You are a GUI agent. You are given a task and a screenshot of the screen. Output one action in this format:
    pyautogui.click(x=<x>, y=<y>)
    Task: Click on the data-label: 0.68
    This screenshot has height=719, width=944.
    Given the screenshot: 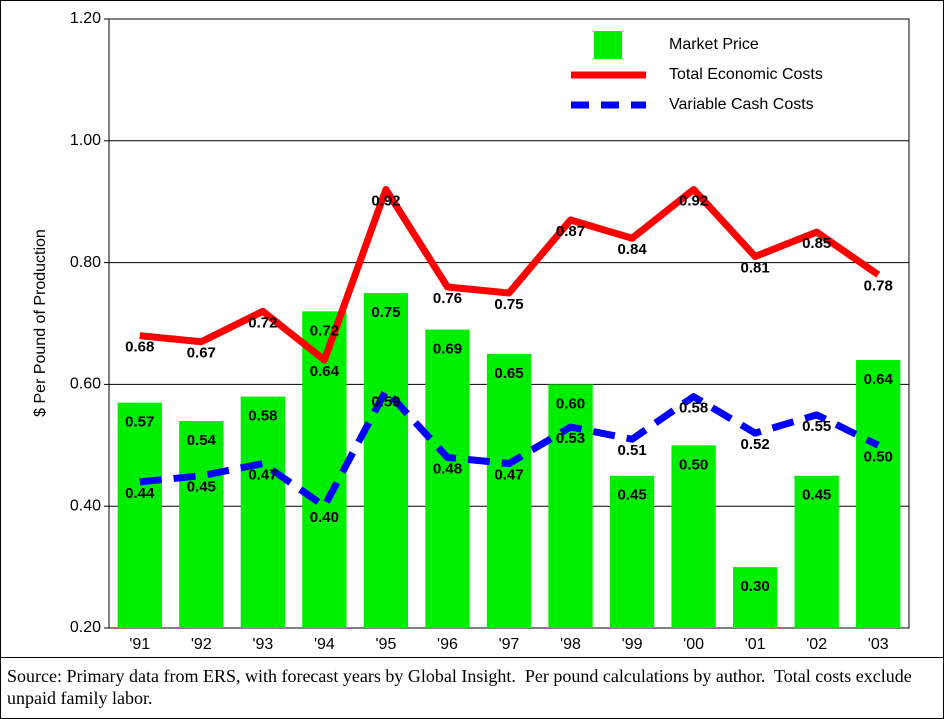 What is the action you would take?
    pyautogui.click(x=139, y=347)
    